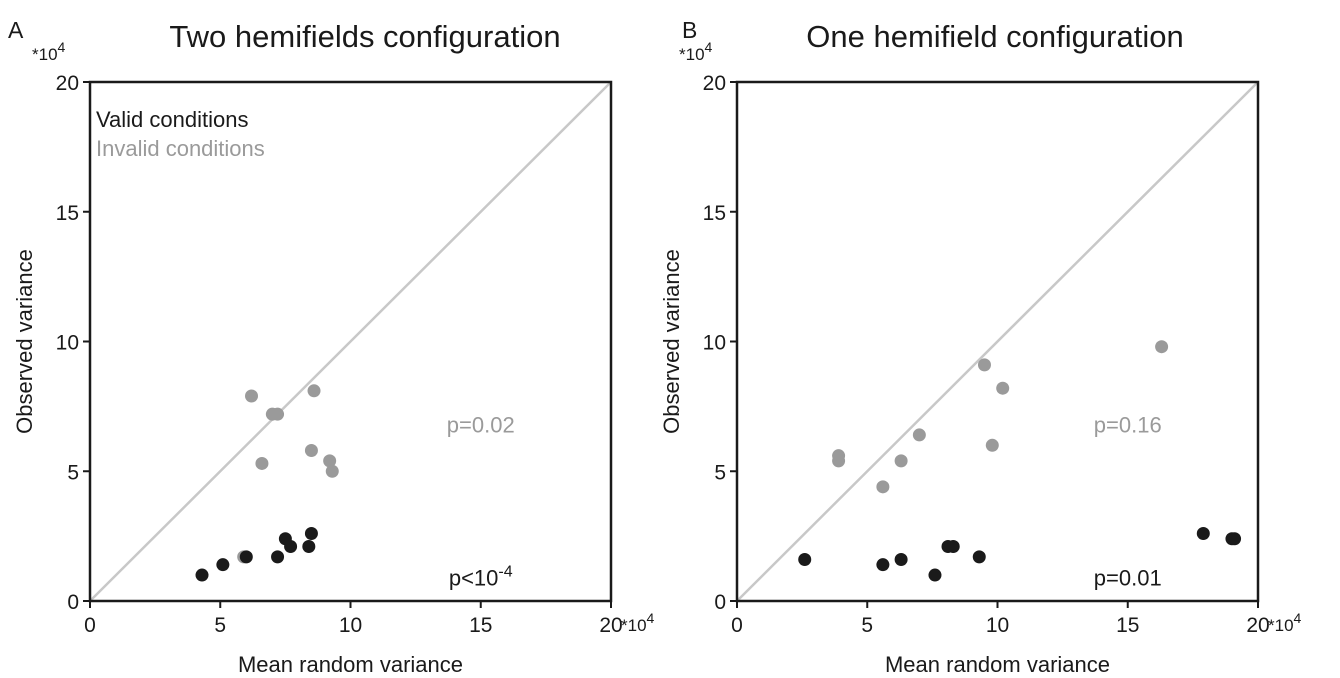 Image resolution: width=1340 pixels, height=678 pixels. I want to click on p-value-annotation: p<10-4, so click(481, 576).